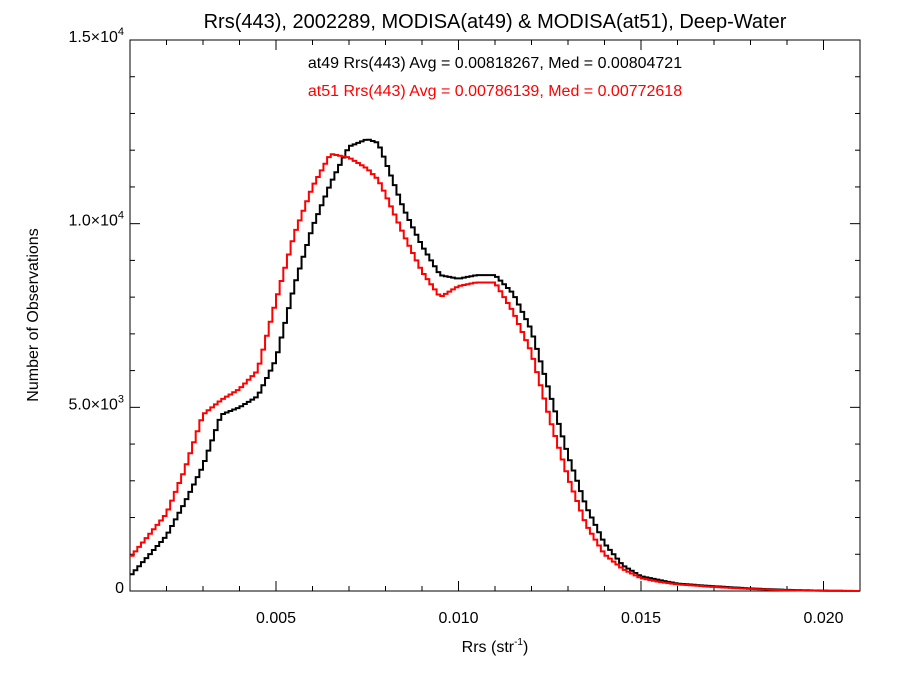 Image resolution: width=900 pixels, height=675 pixels. I want to click on x-tick-label: 0.015, so click(641, 618).